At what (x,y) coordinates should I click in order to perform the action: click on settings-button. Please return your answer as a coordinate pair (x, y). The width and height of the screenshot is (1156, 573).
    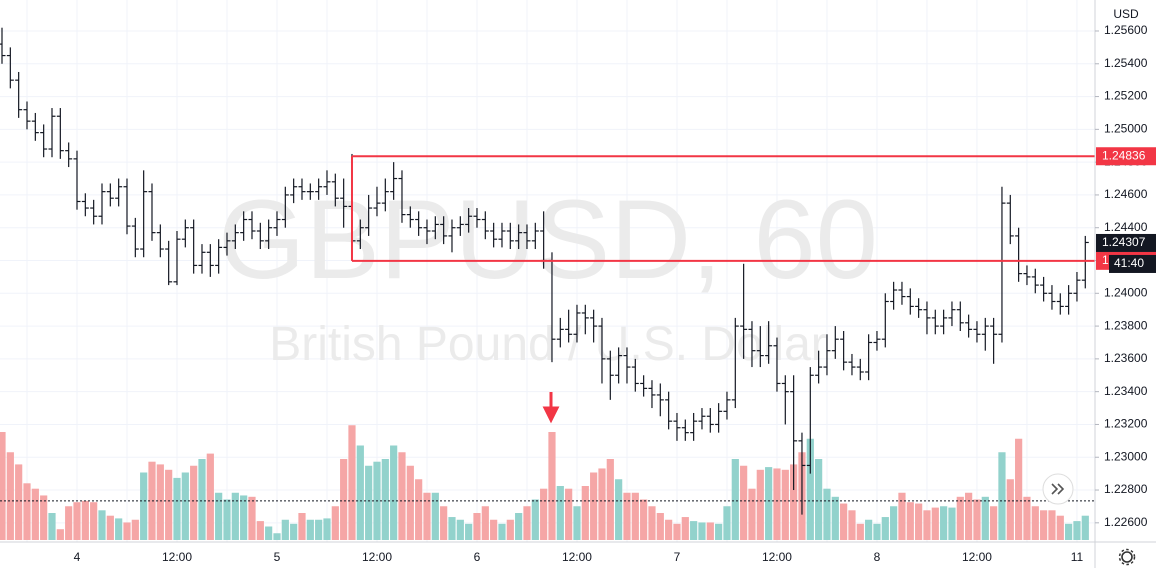
    Looking at the image, I should click on (1127, 557).